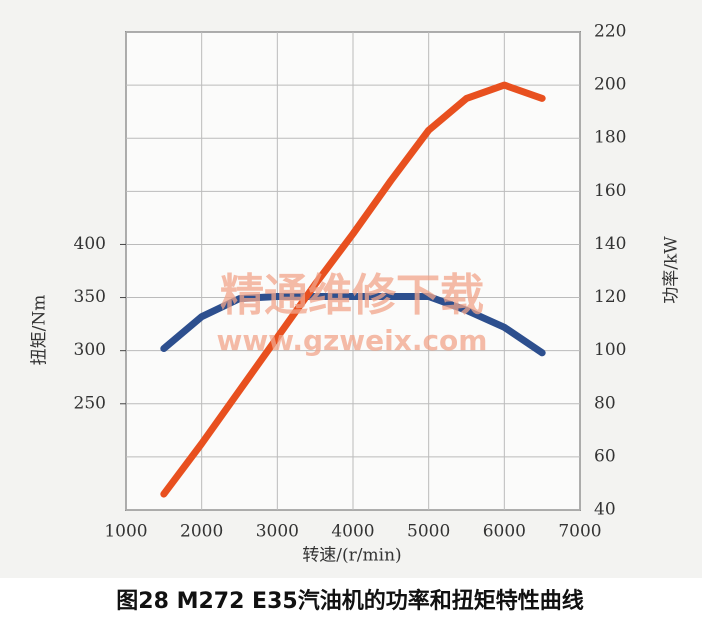 This screenshot has width=702, height=626. Describe the element at coordinates (610, 32) in the screenshot. I see `y2-tick-label: 220` at that location.